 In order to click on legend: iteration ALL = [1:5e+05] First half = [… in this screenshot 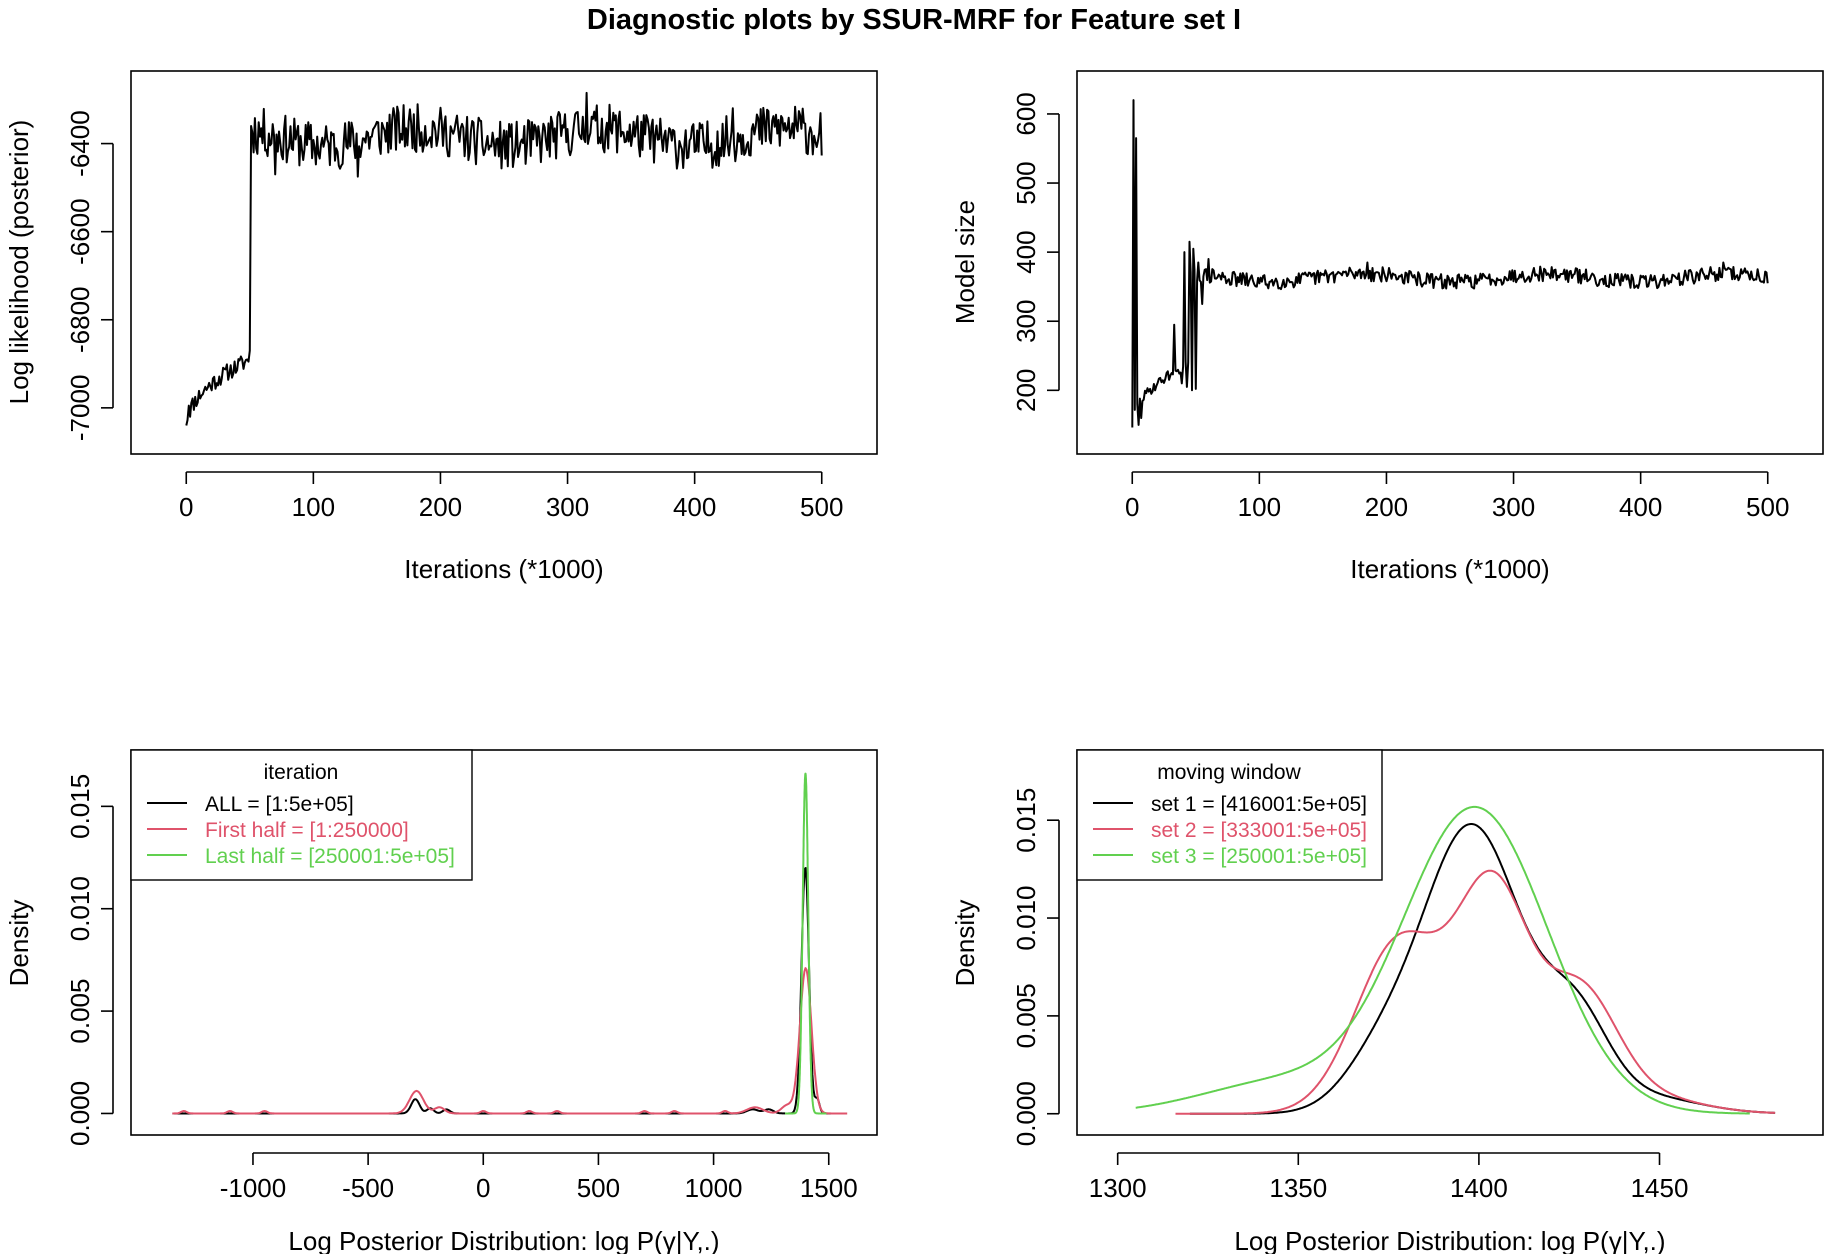, I will do `click(301, 815)`.